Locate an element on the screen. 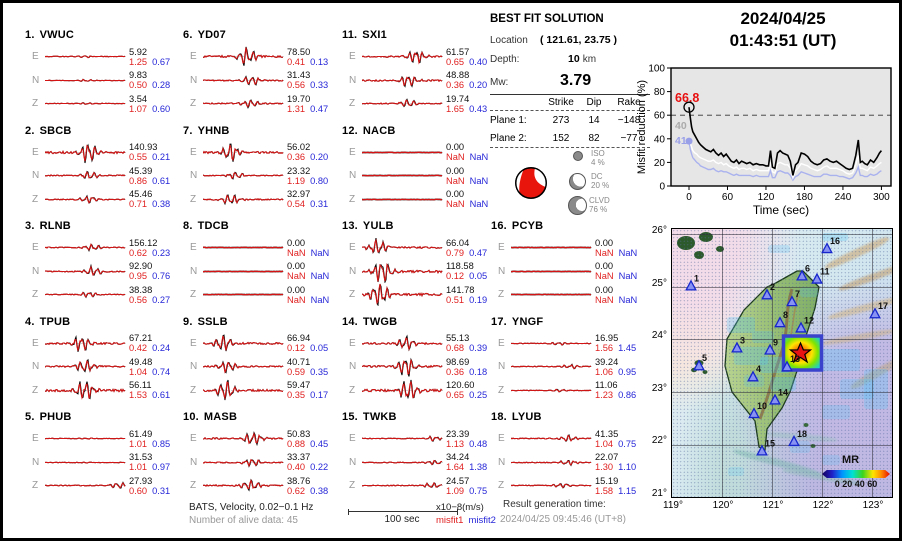 The image size is (902, 541). station-title: 17. YNGF is located at coordinates (570, 322).